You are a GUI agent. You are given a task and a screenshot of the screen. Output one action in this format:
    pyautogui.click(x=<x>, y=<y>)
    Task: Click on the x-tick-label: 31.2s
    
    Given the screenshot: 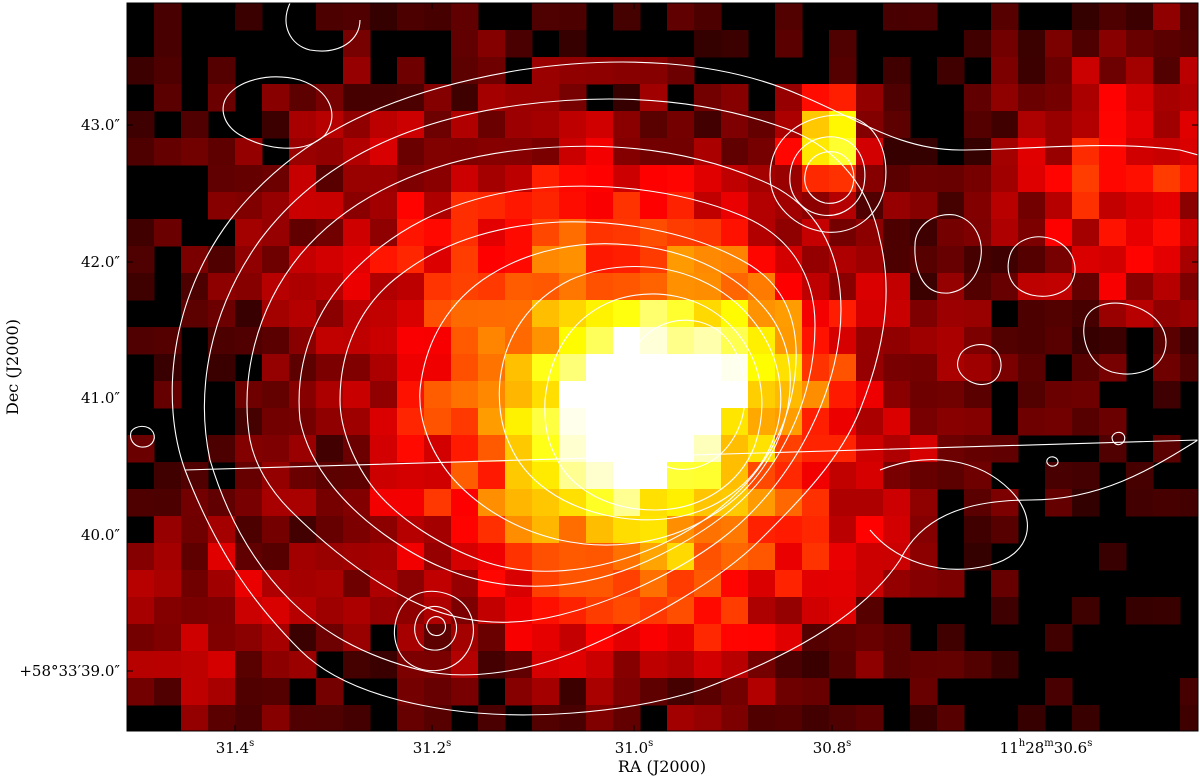 What is the action you would take?
    pyautogui.click(x=432, y=747)
    